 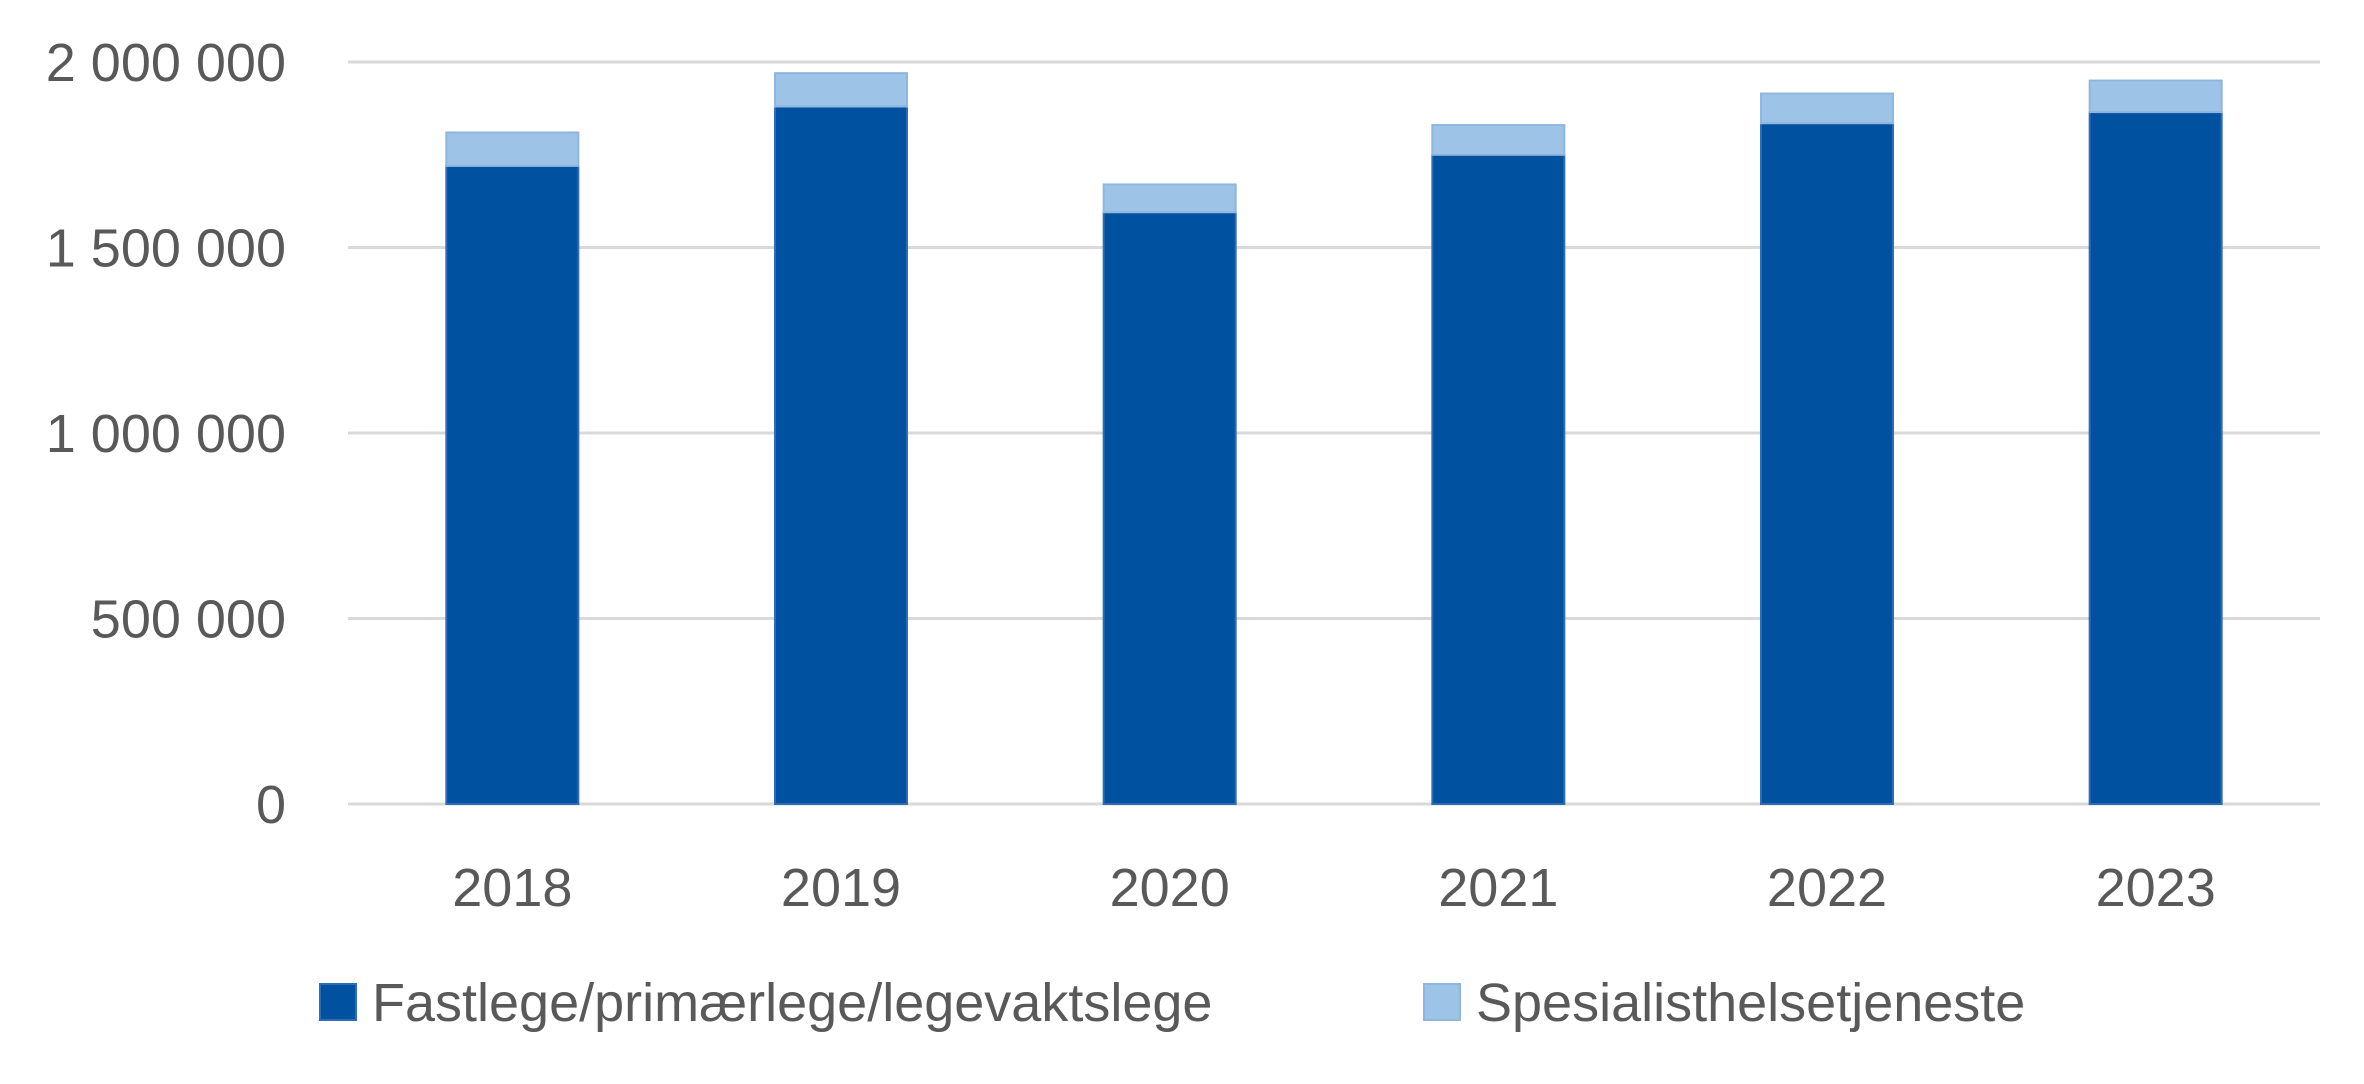 I want to click on y-tick-label: 1 000 000, so click(x=166, y=434).